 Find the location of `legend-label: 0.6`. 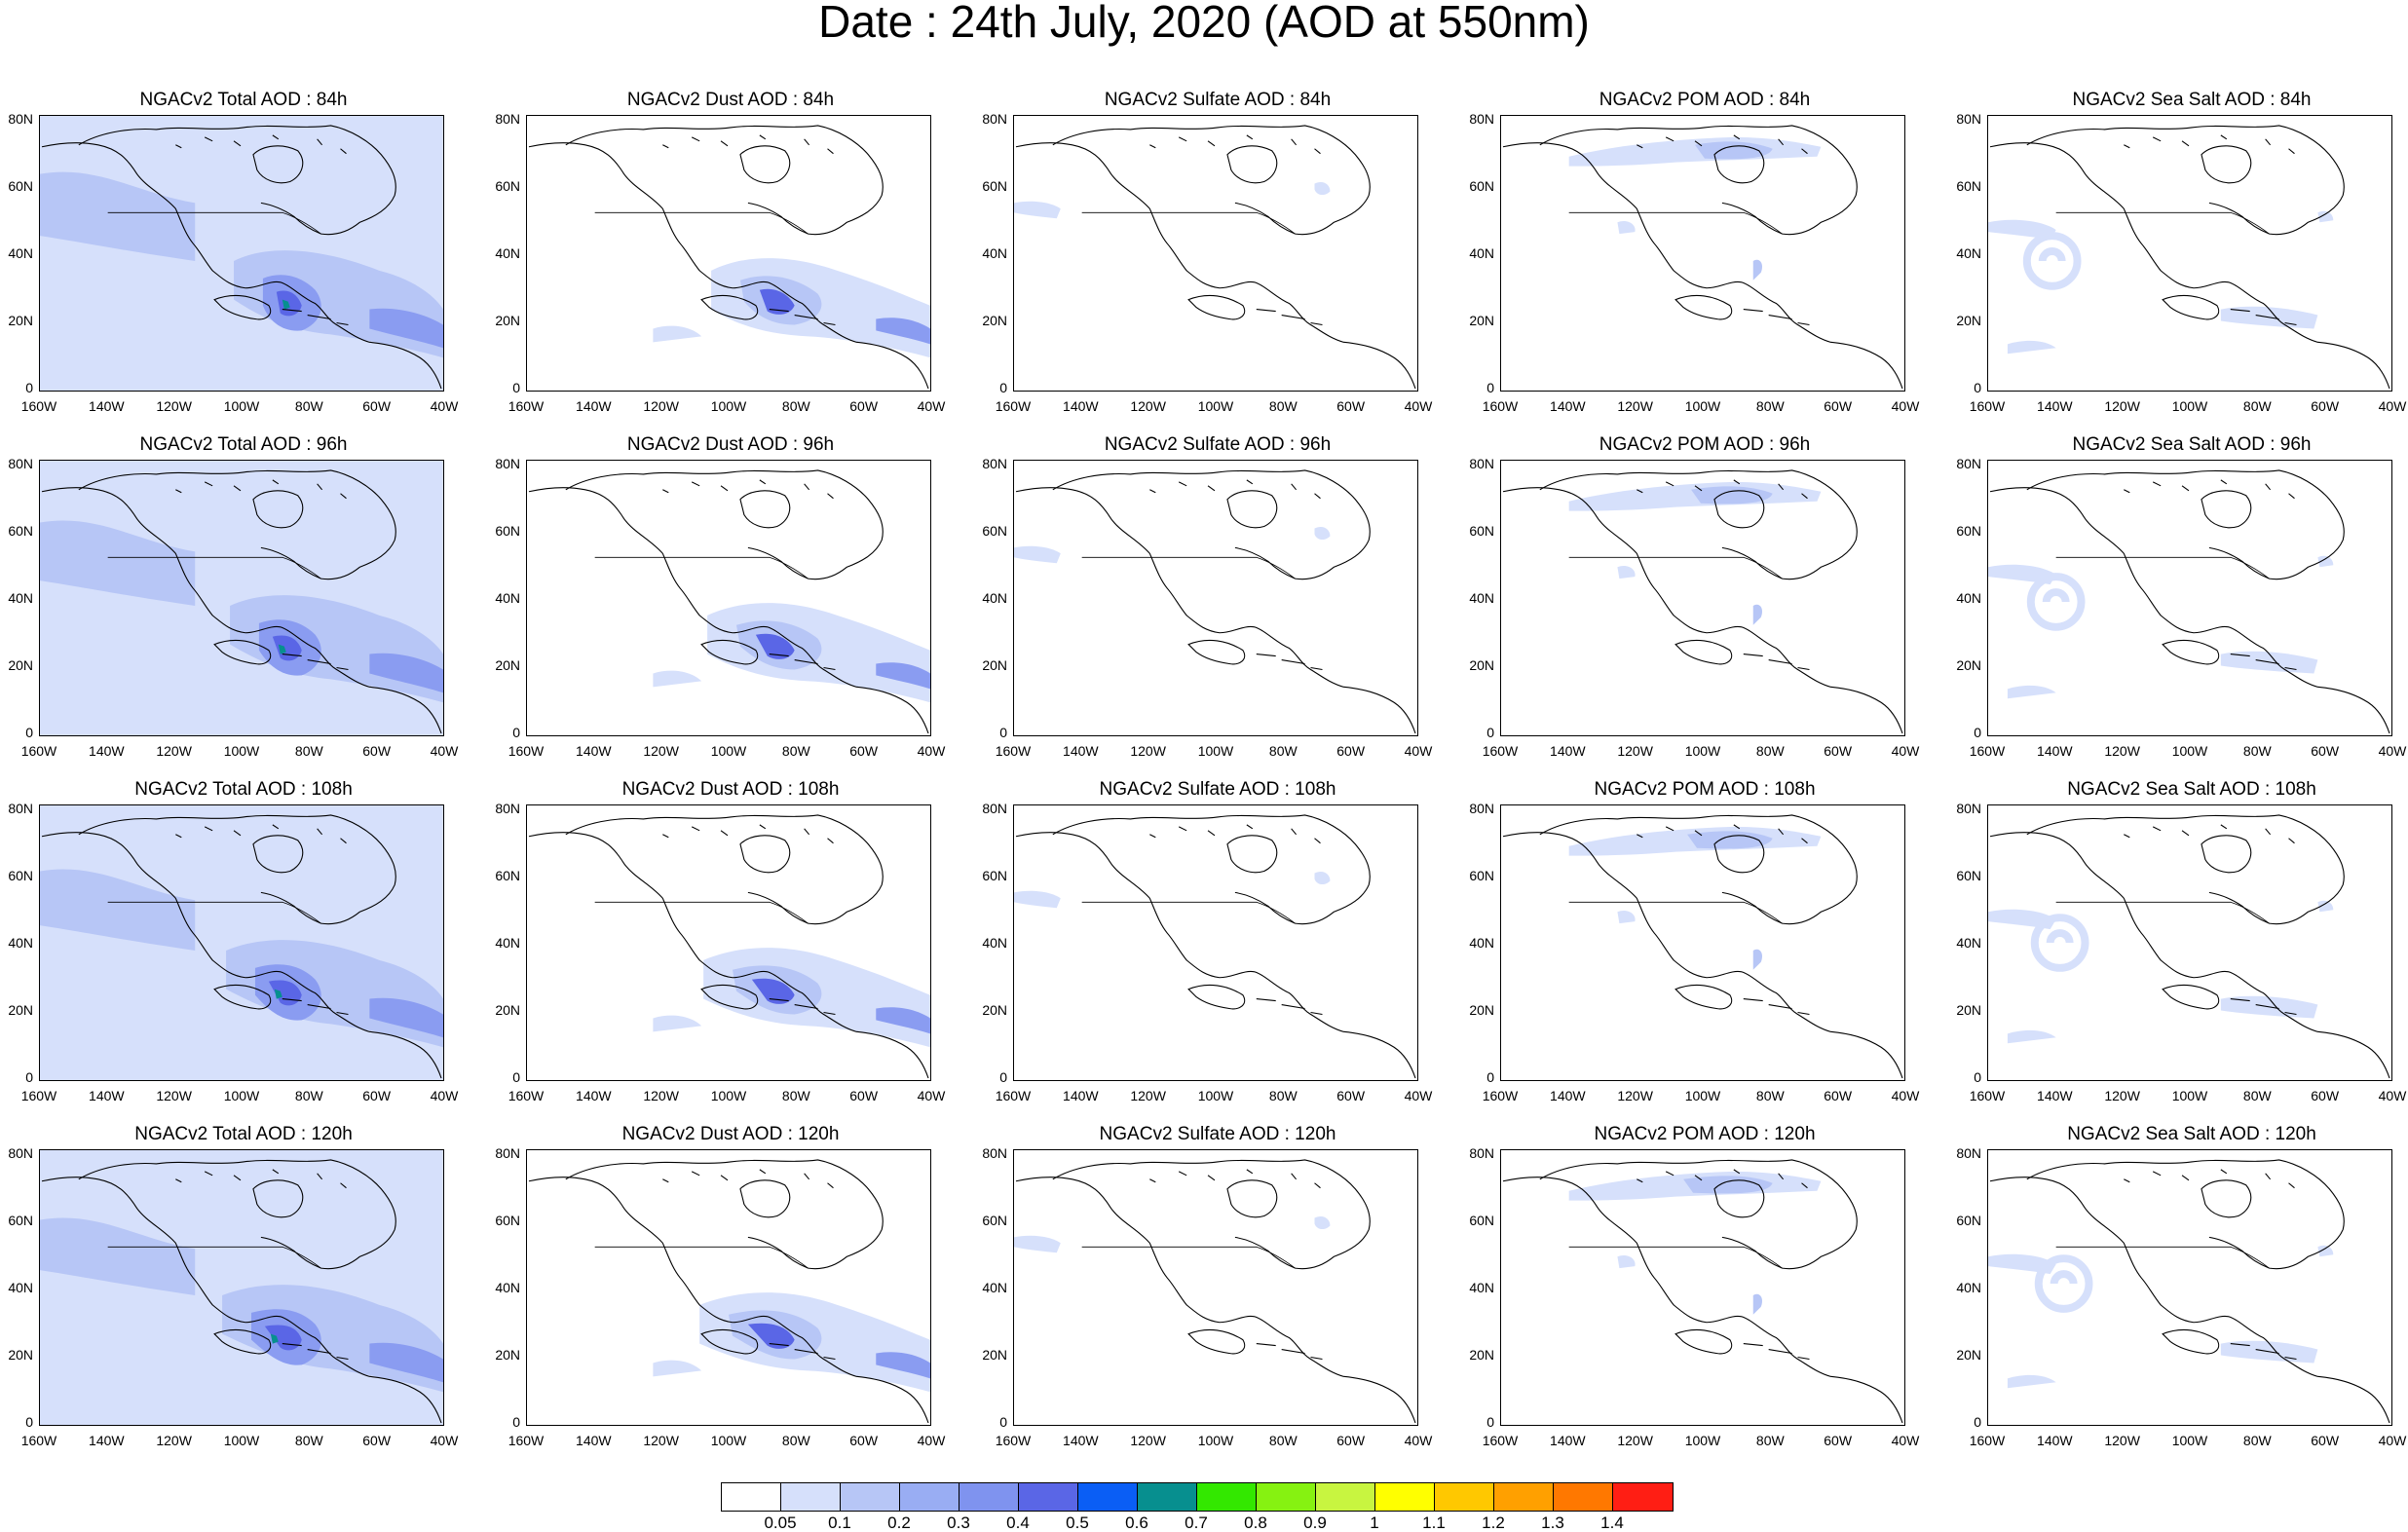

legend-label: 0.6 is located at coordinates (1136, 1522).